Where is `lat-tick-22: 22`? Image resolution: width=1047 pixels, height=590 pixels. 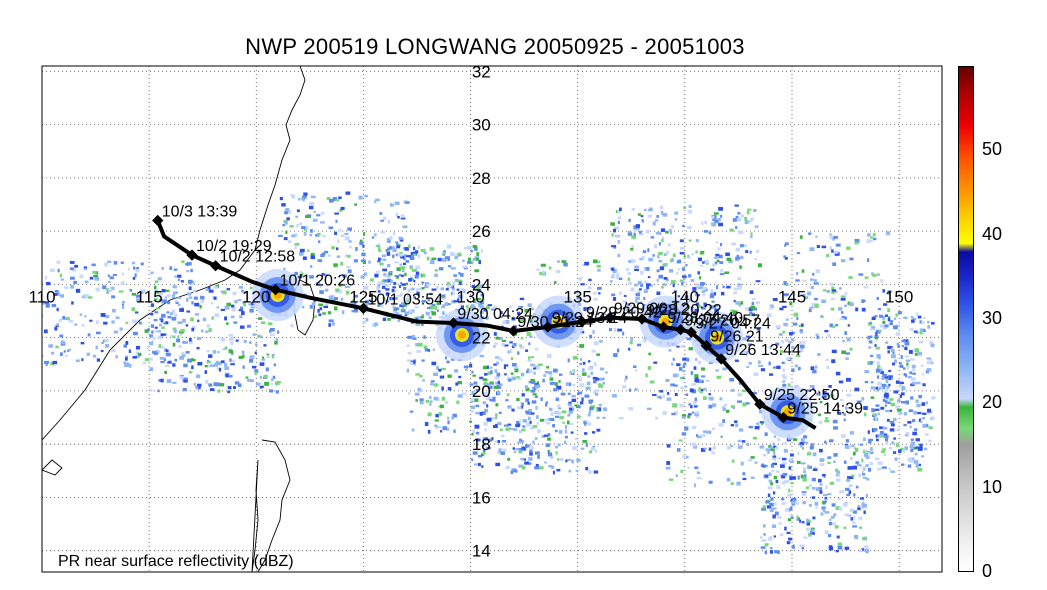 lat-tick-22: 22 is located at coordinates (481, 338).